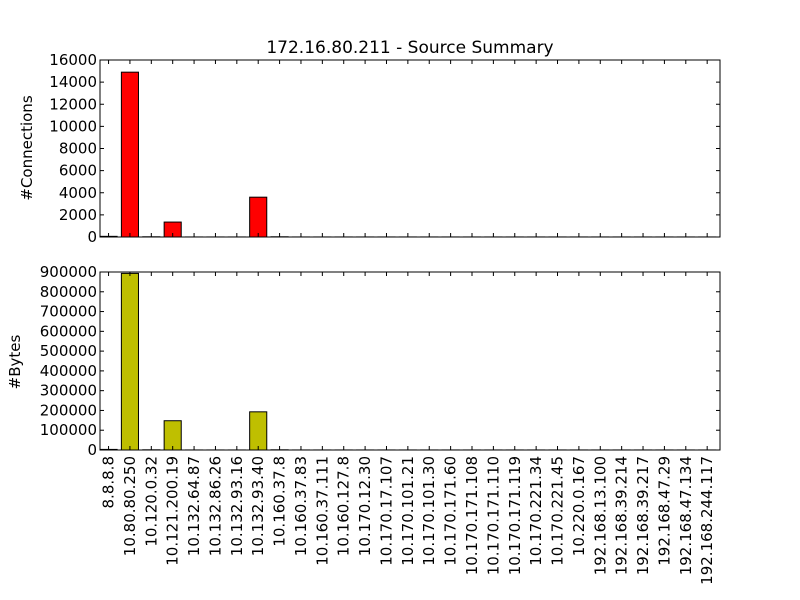 The height and width of the screenshot is (600, 800). What do you see at coordinates (409, 48) in the screenshot?
I see `chart-title: 172.16.80.211 - Source Summary` at bounding box center [409, 48].